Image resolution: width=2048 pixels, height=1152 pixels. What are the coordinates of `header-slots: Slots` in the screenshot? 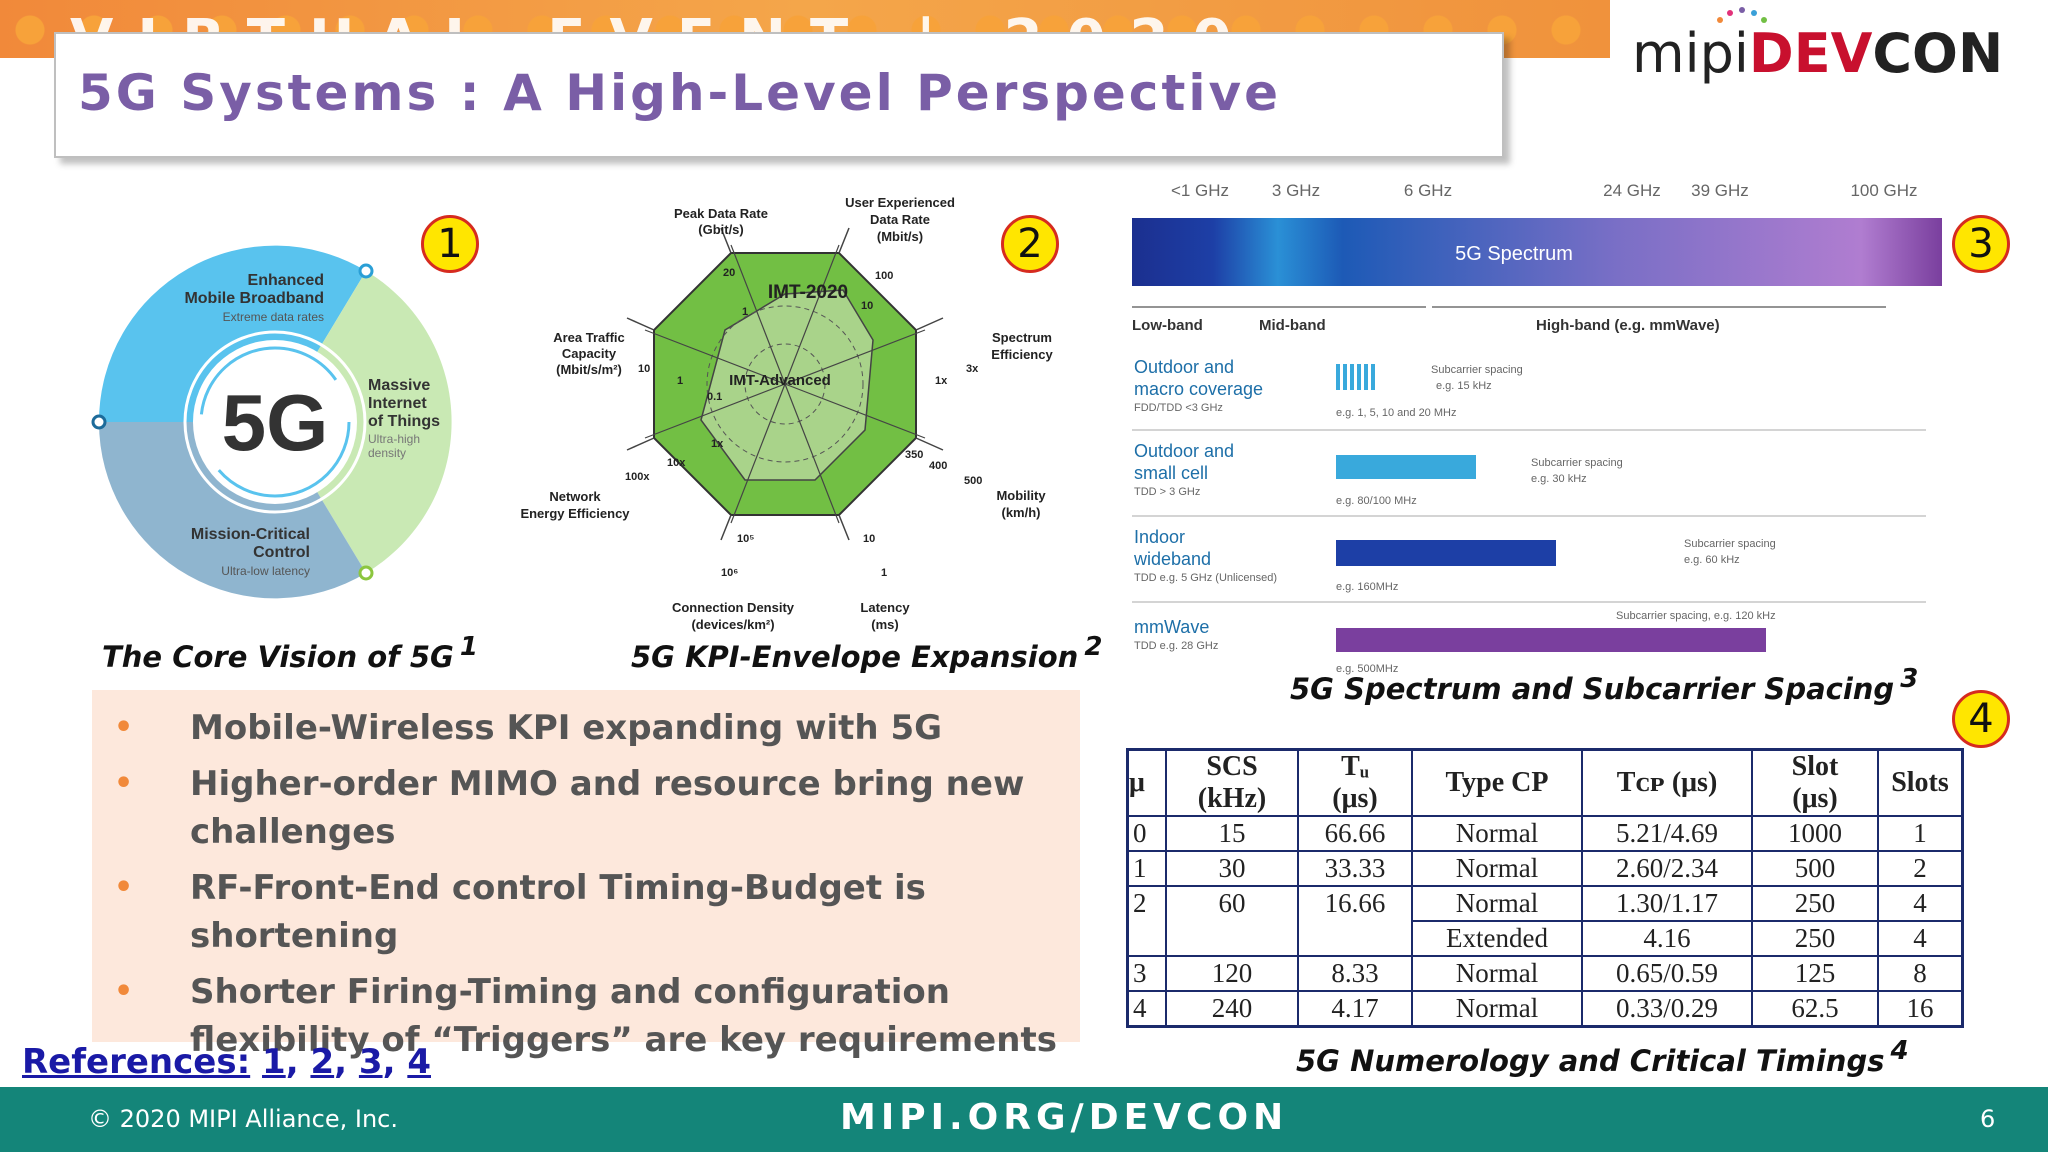 It's located at (1920, 782).